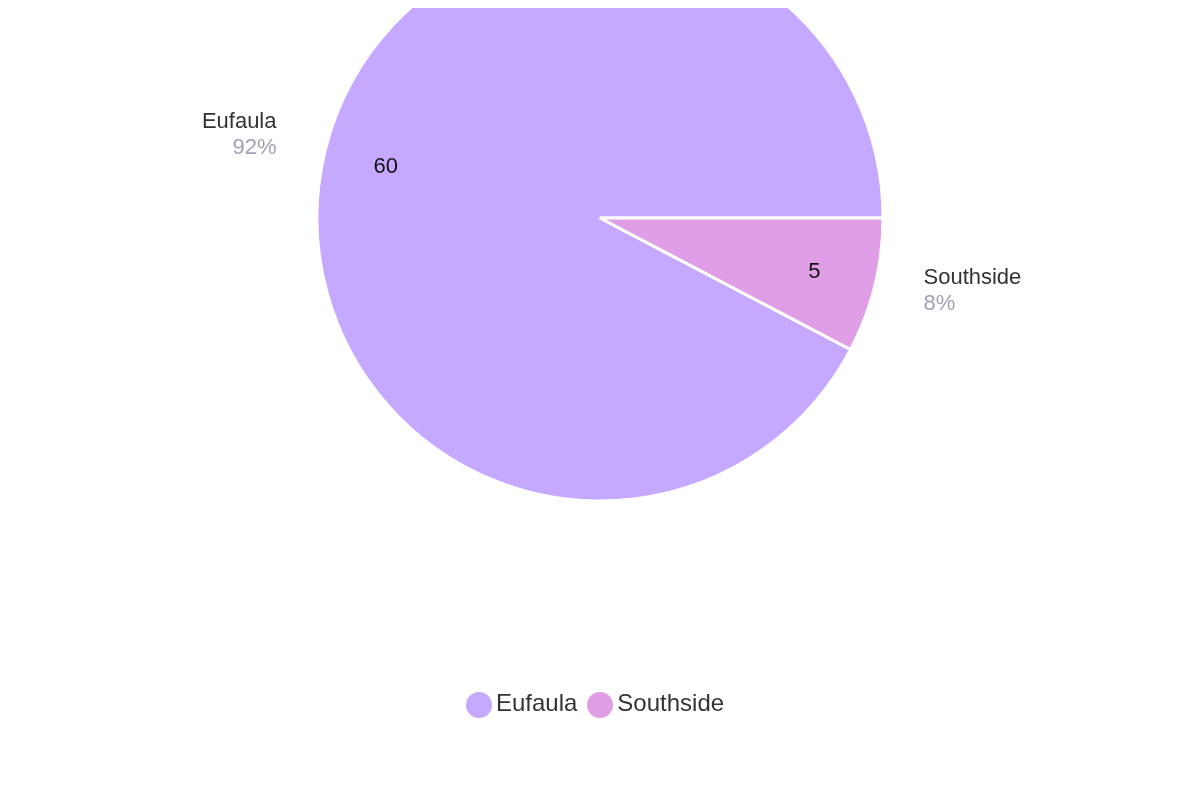 This screenshot has height=800, width=1200. I want to click on legend-label: Southside, so click(671, 703).